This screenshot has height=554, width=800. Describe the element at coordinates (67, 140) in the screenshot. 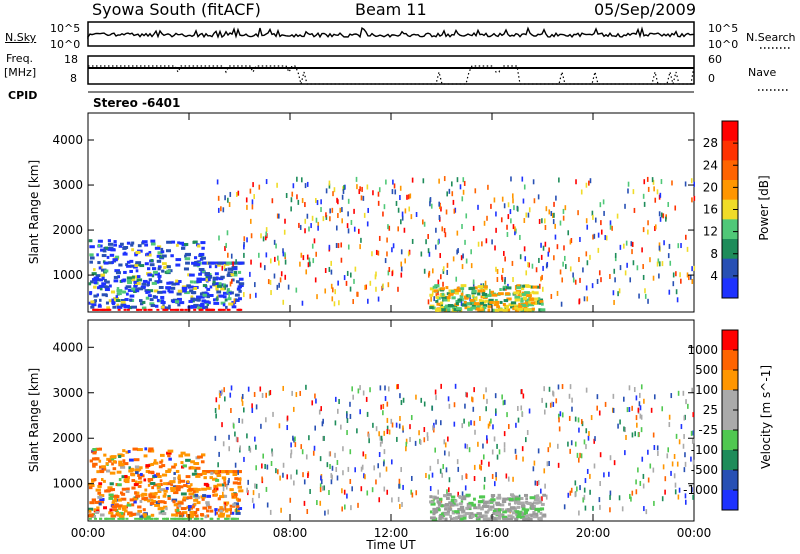

I see `y-tick-label: 4000` at that location.